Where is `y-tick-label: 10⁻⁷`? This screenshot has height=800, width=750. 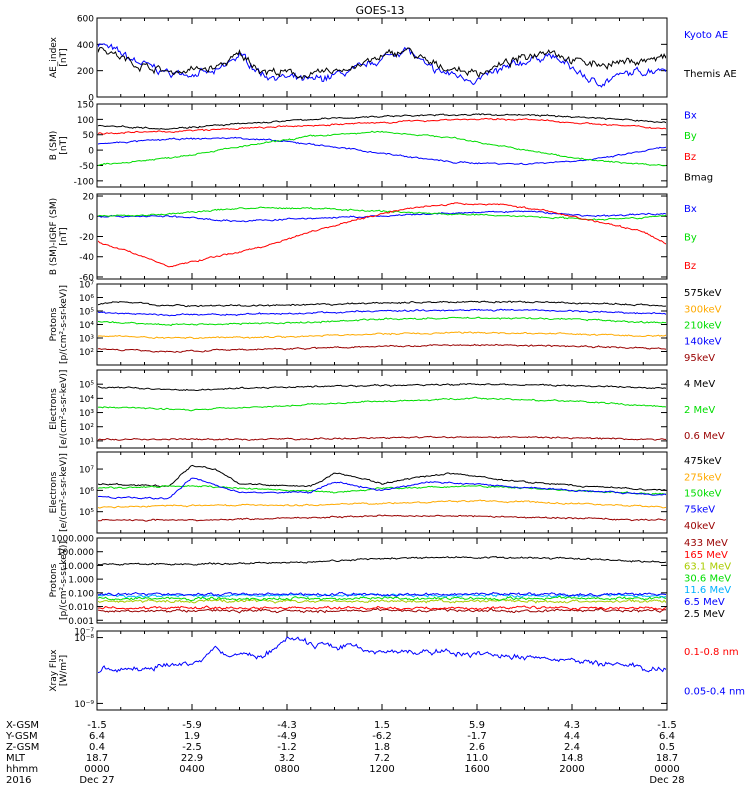 y-tick-label: 10⁻⁷ is located at coordinates (84, 633).